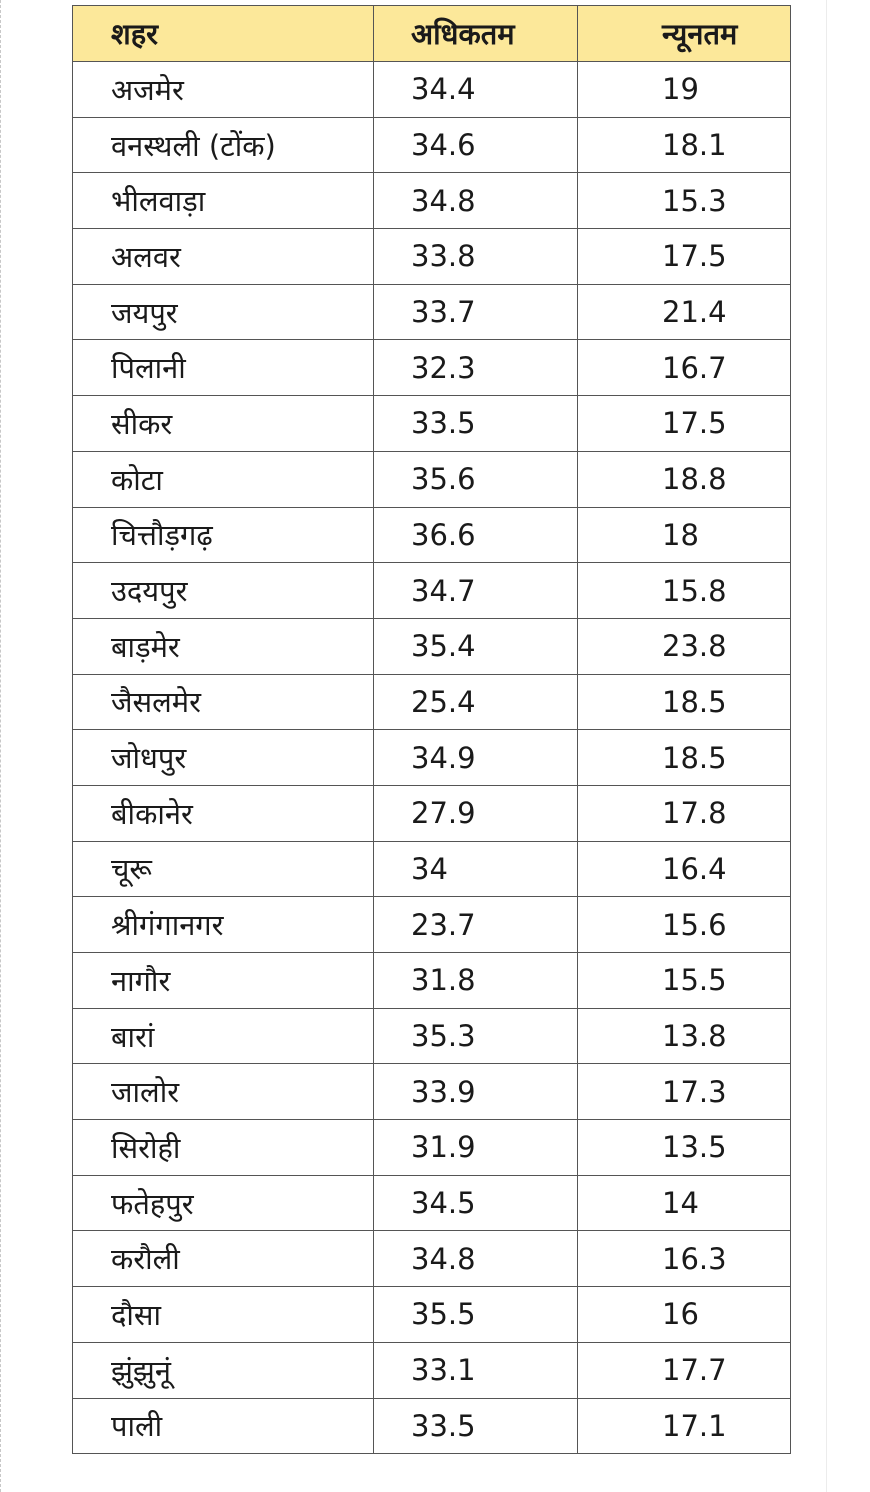 The image size is (870, 1492). What do you see at coordinates (684, 1426) in the screenshot?
I see `min-temp-cell: 17.1` at bounding box center [684, 1426].